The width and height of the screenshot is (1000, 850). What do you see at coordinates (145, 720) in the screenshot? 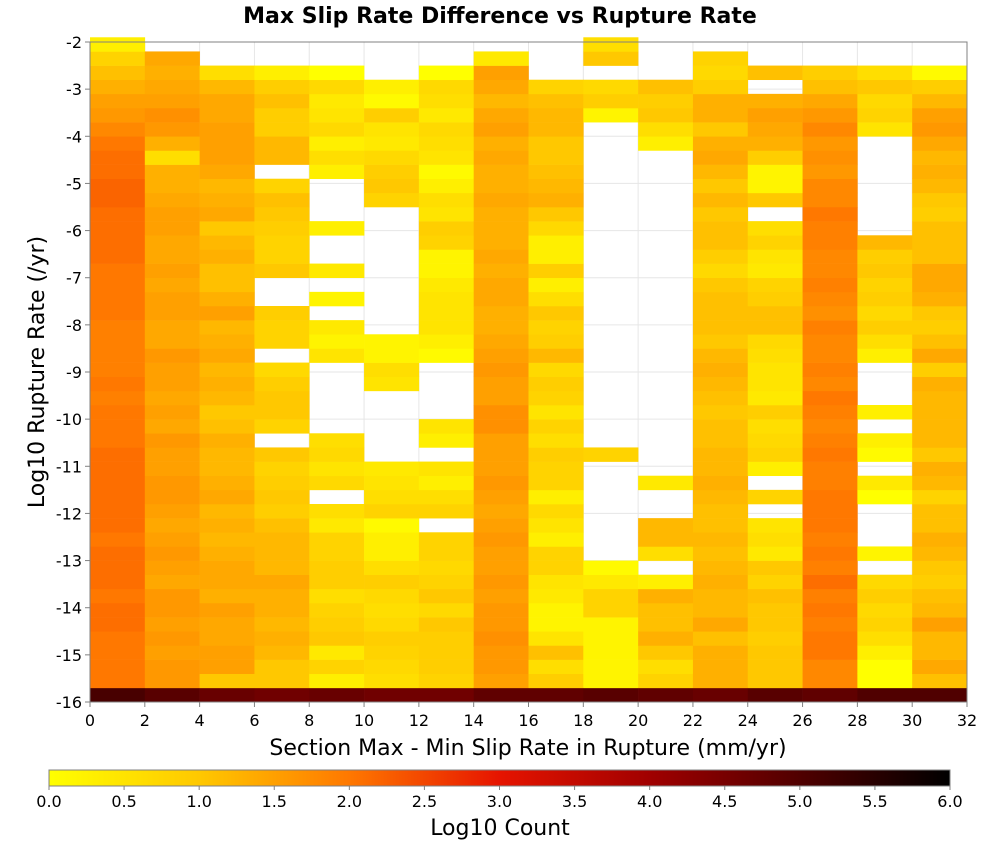
I see `x-tick-label: 2` at bounding box center [145, 720].